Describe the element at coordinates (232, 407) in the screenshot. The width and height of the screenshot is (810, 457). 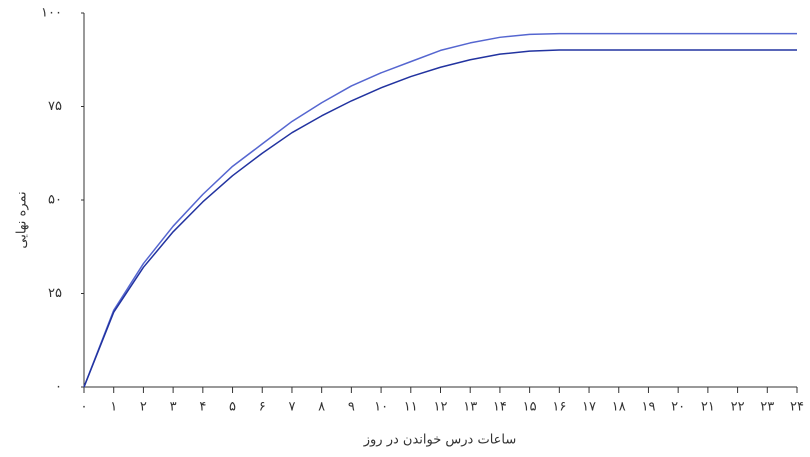
I see `x-tick-label: ۵` at that location.